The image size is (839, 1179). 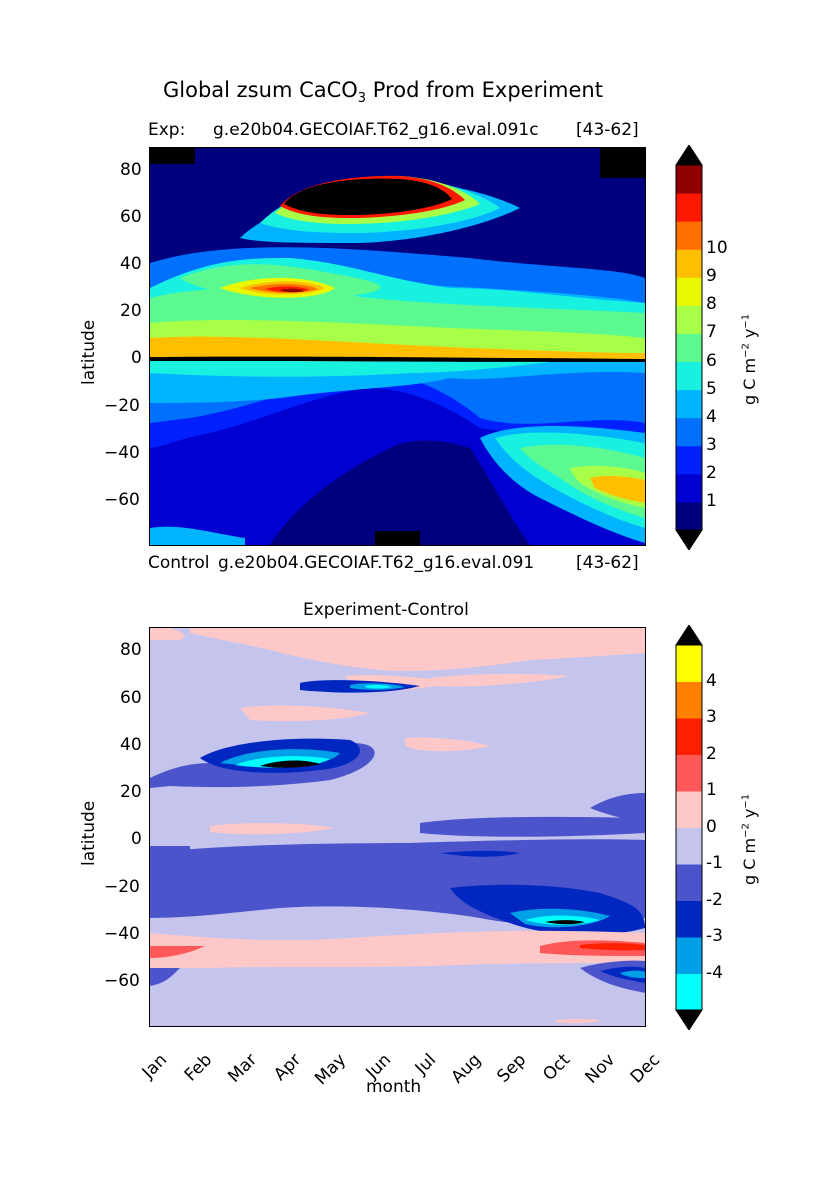 What do you see at coordinates (155, 1066) in the screenshot?
I see `month-tick-label: Jan` at bounding box center [155, 1066].